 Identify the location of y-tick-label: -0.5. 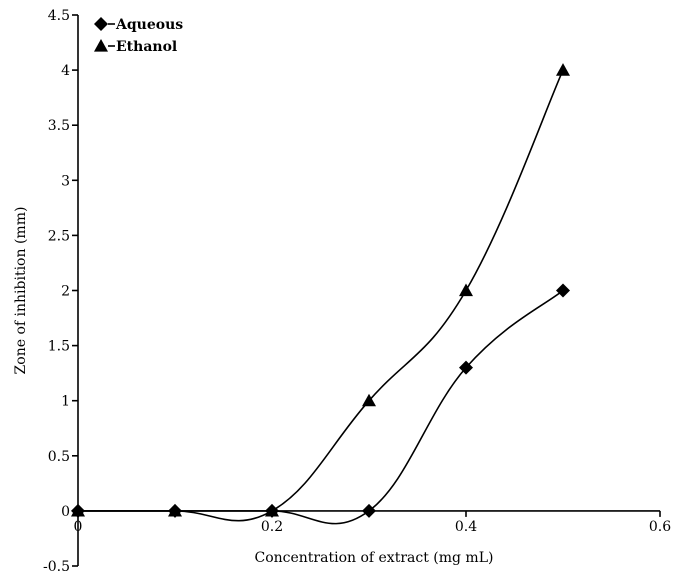
(56, 567).